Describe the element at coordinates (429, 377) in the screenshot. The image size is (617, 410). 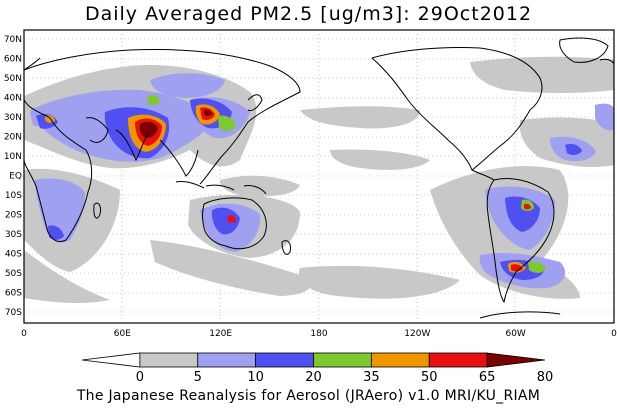
I see `colorbar-label: 50` at that location.